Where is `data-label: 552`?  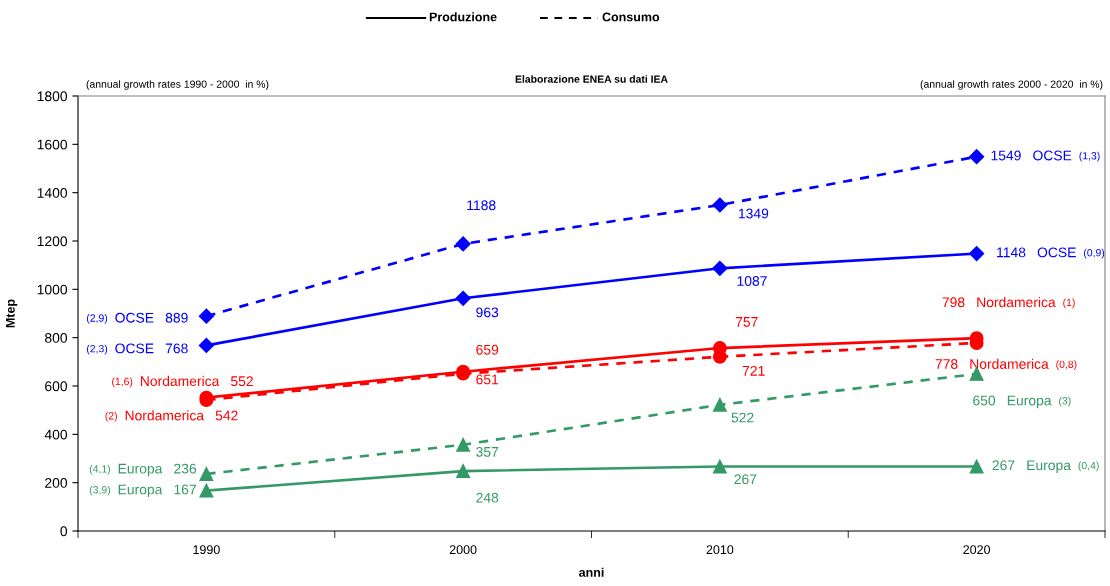
data-label: 552 is located at coordinates (241, 381).